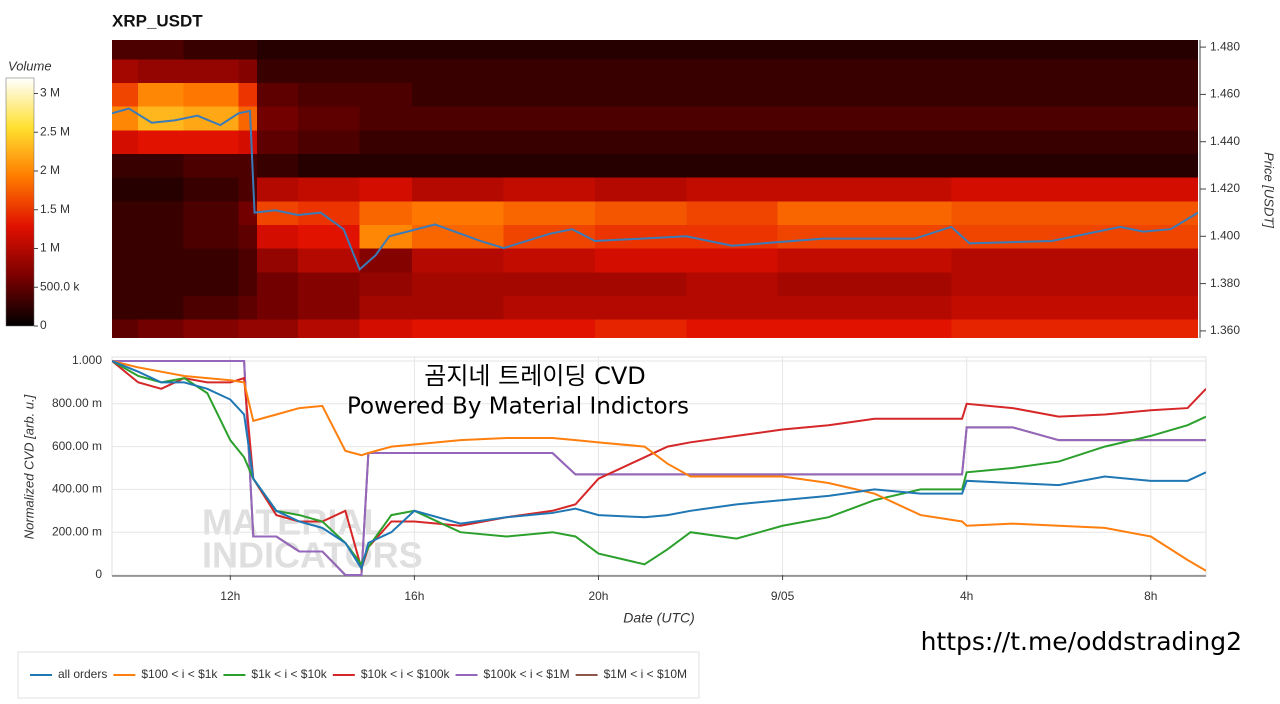 This screenshot has height=704, width=1280. I want to click on chart-title: XRP_USDT, so click(157, 20).